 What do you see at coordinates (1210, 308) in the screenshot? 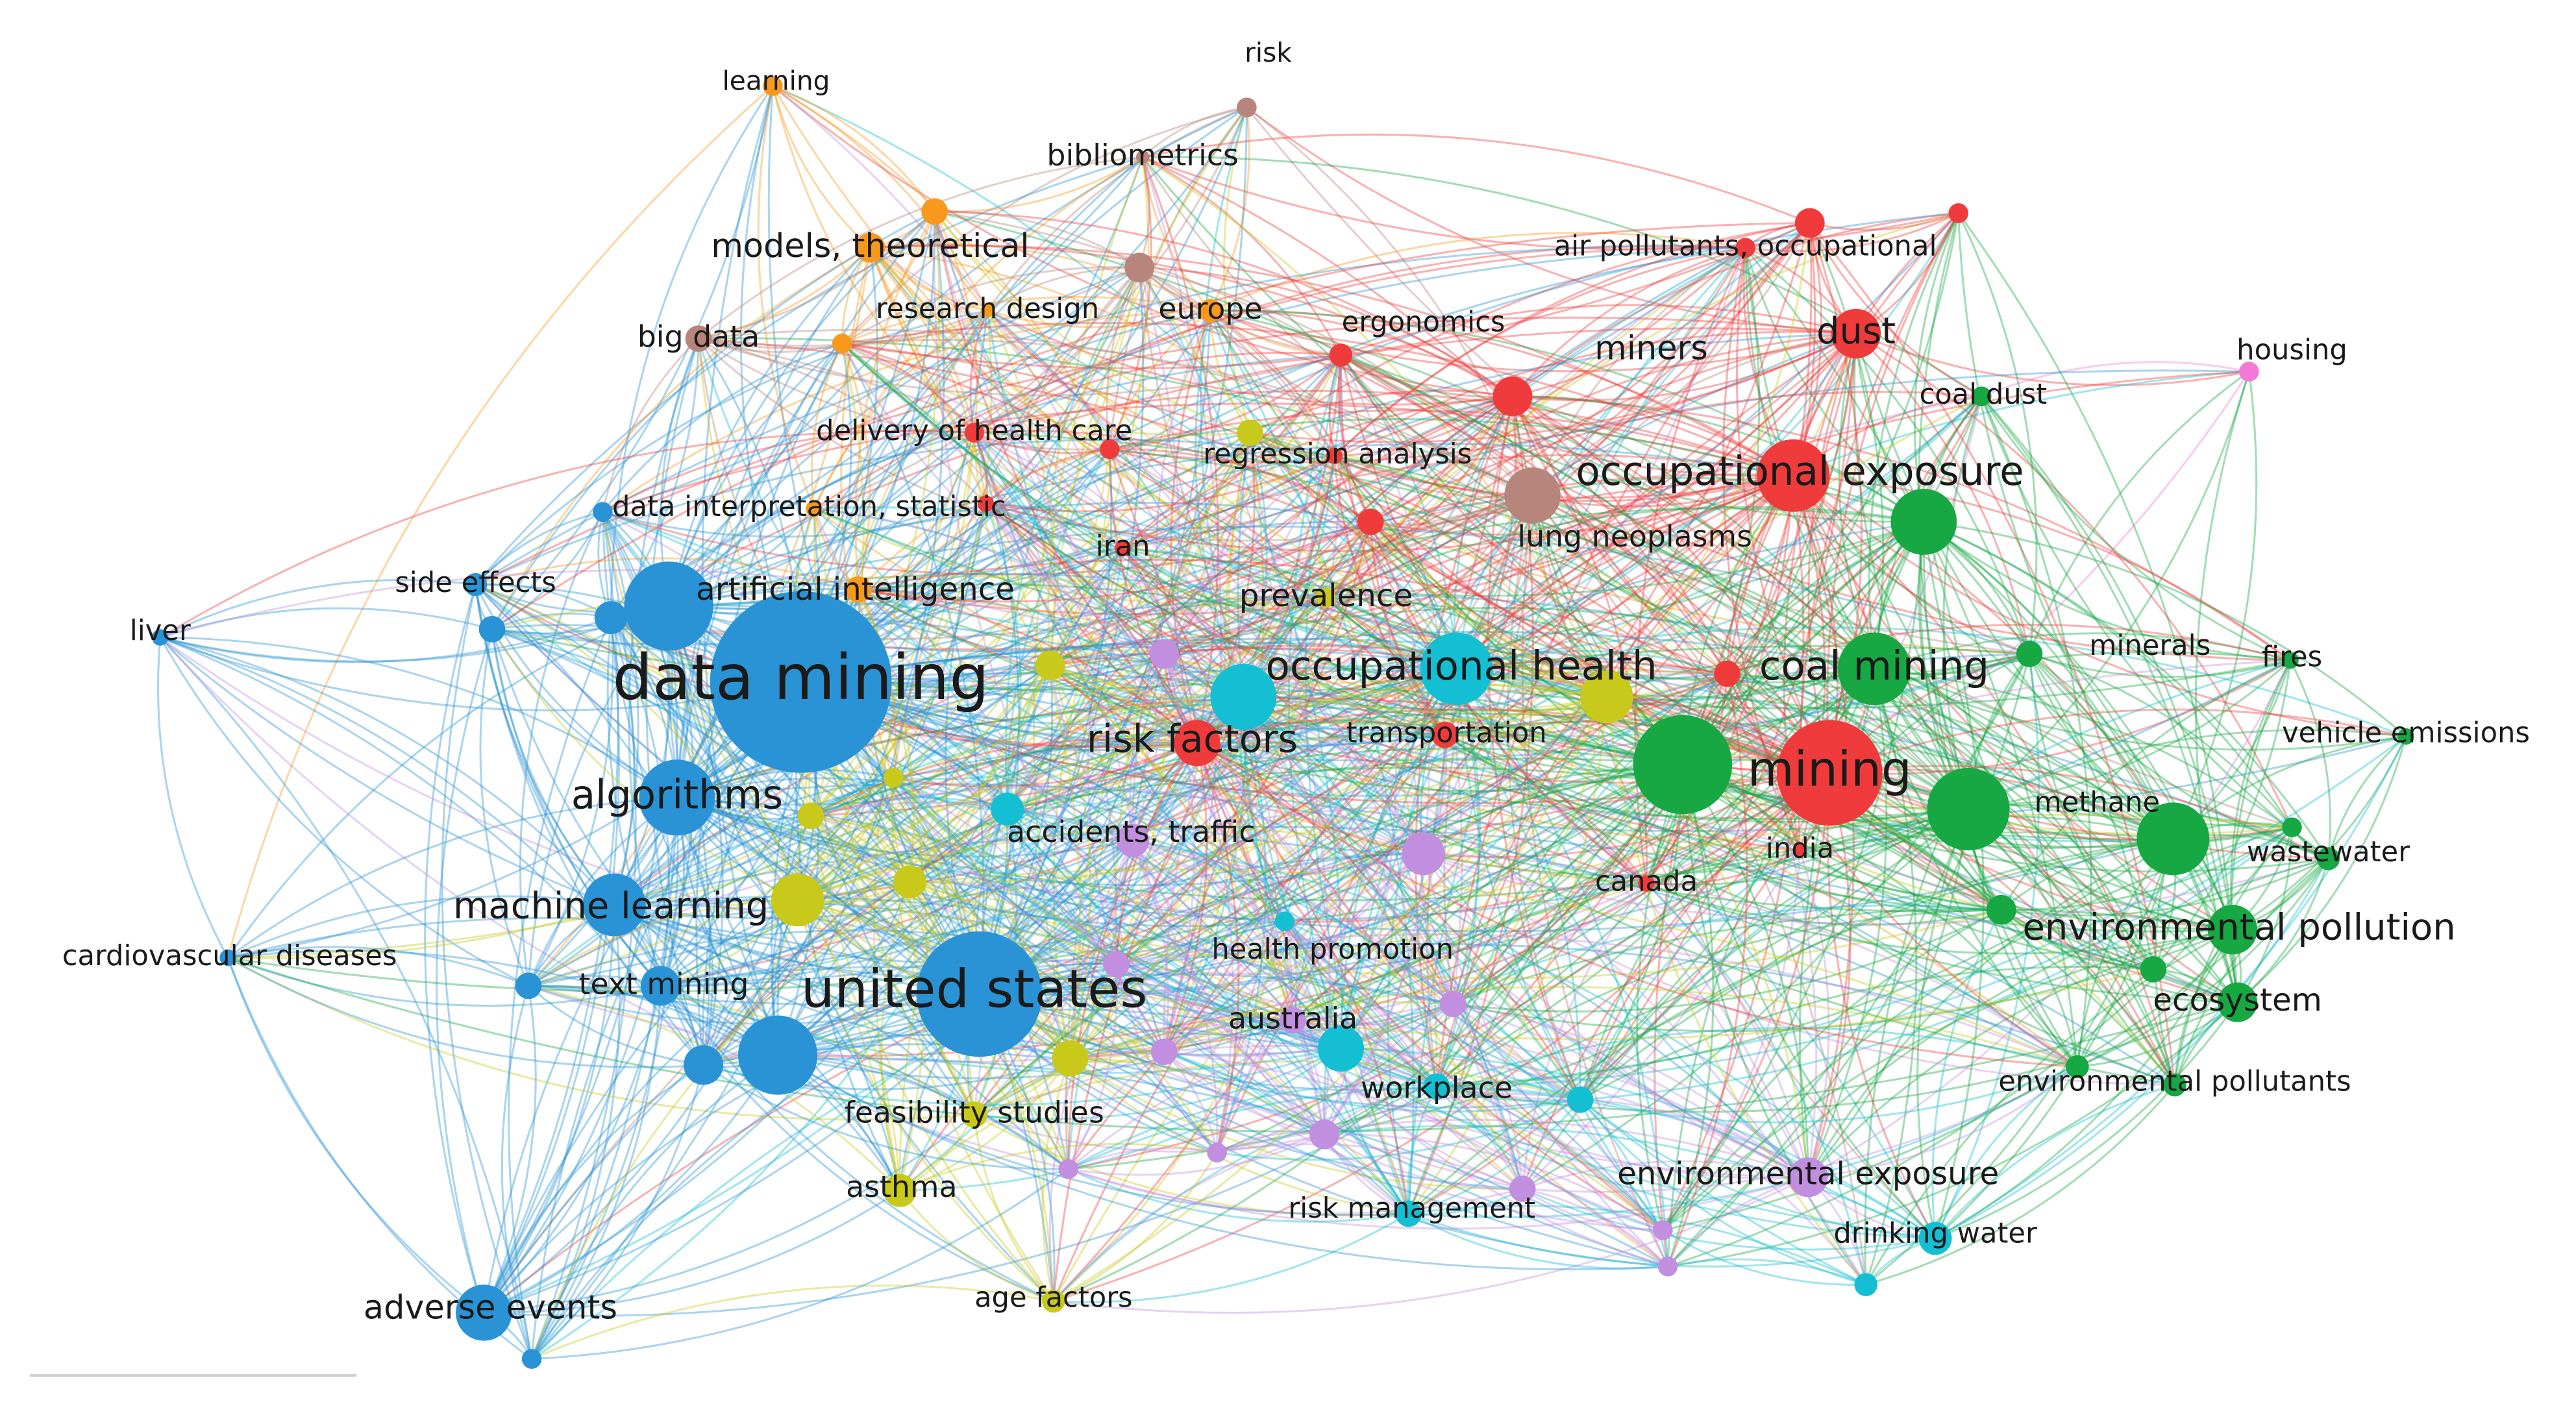
I see `node-label: europe` at bounding box center [1210, 308].